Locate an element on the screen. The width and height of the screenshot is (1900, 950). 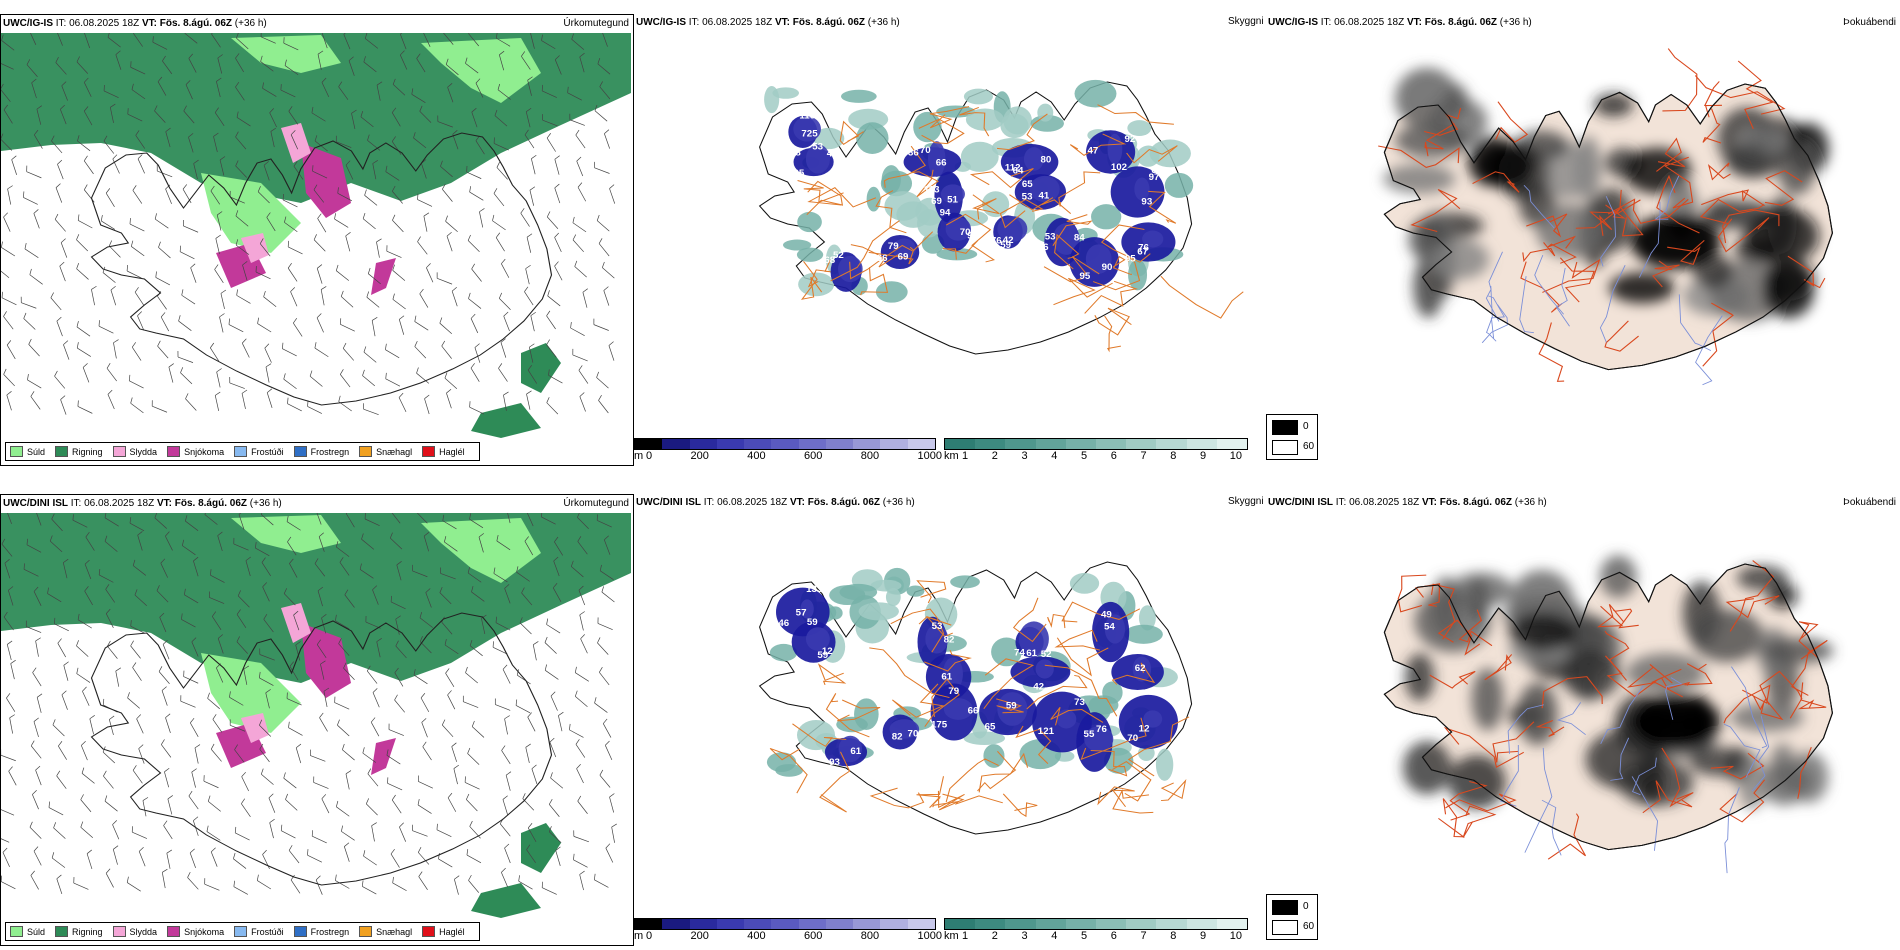
cloud-base-value: 68 is located at coordinates (829, 260).